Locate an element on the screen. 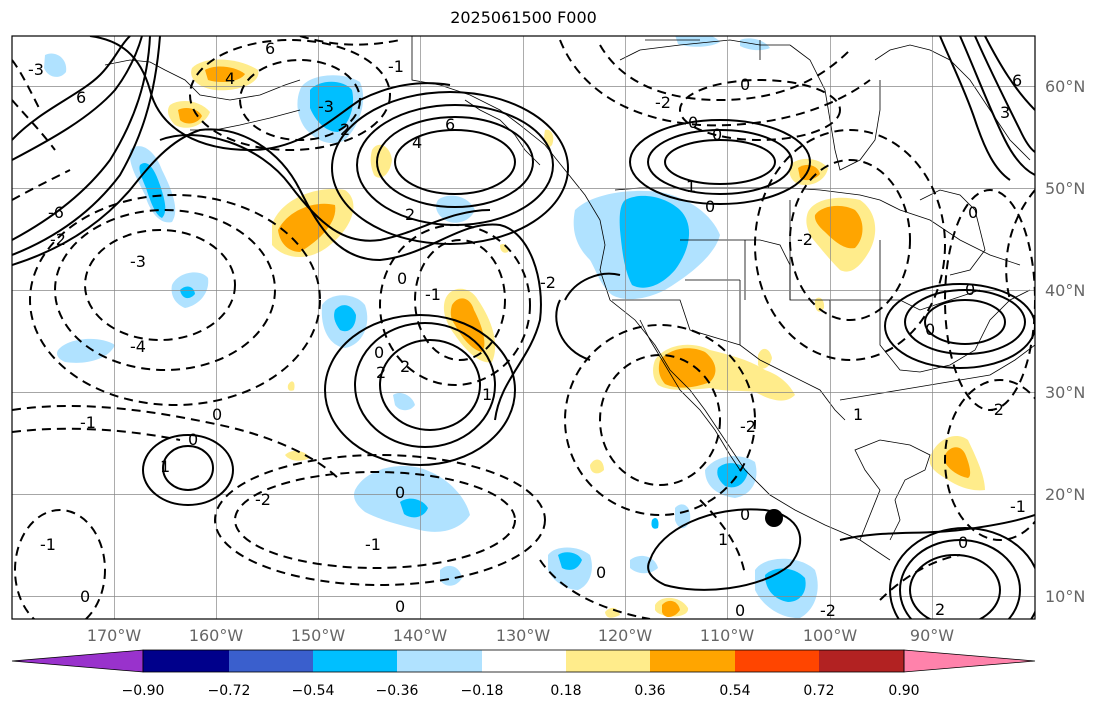 This screenshot has height=712, width=1105. colorbar-tick-label: −0.54 is located at coordinates (313, 691).